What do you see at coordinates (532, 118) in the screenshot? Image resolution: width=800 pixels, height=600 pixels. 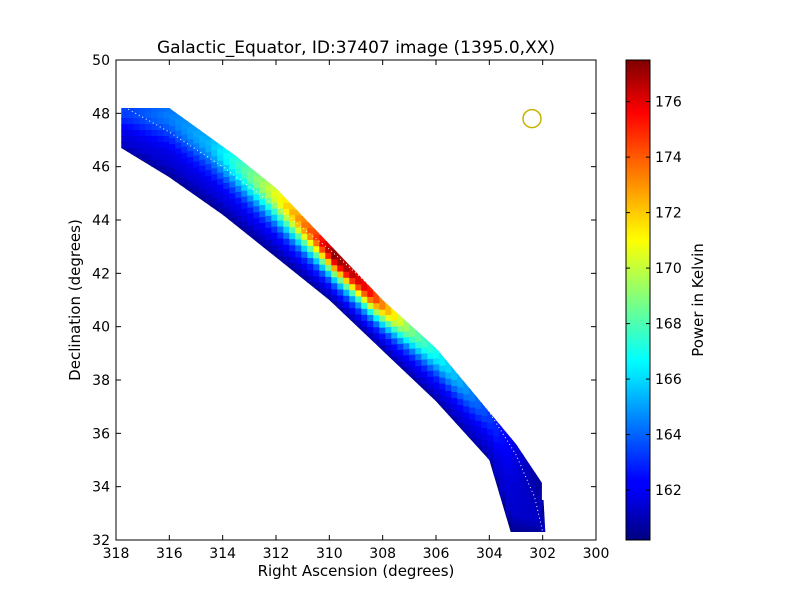 I see `source-marker` at bounding box center [532, 118].